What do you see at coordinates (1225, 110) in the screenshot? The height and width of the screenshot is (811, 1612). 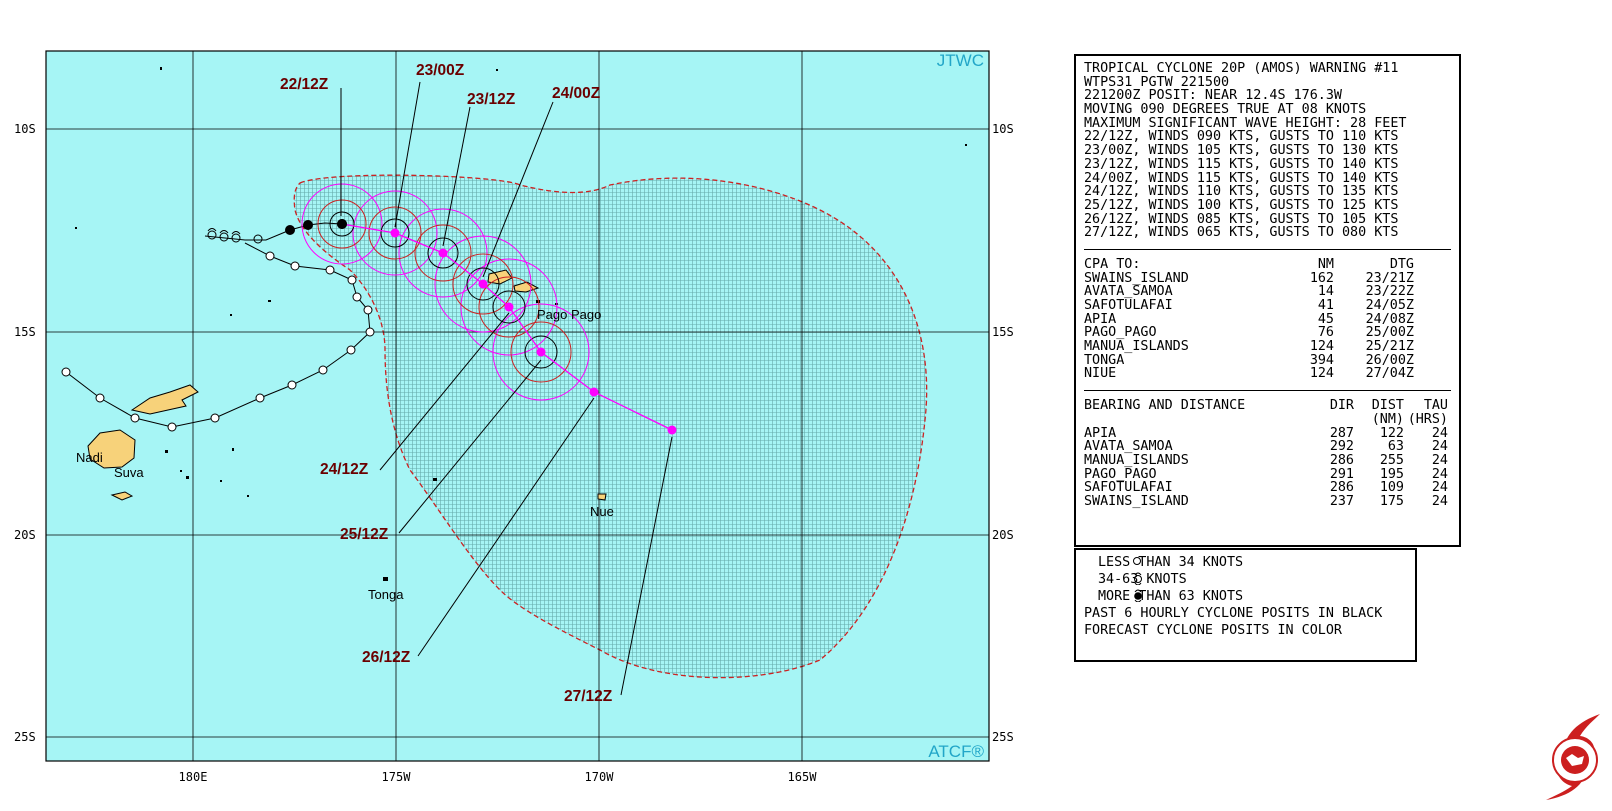 I see `warning-line: MOVING 090 DEGREES TRUE AT 08 KNOTS` at bounding box center [1225, 110].